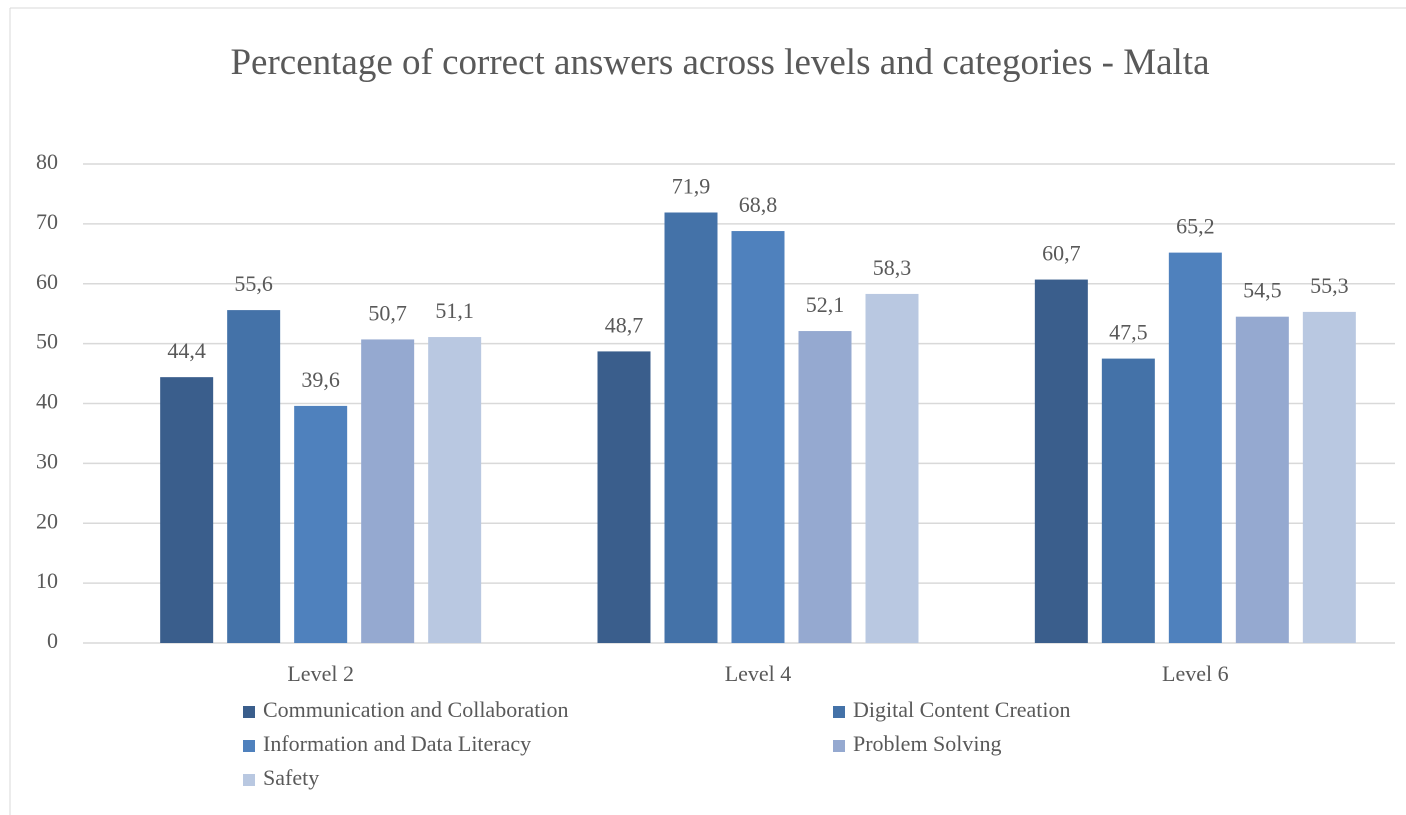 This screenshot has width=1406, height=815. What do you see at coordinates (397, 743) in the screenshot?
I see `legend-label: Information and Data Literacy` at bounding box center [397, 743].